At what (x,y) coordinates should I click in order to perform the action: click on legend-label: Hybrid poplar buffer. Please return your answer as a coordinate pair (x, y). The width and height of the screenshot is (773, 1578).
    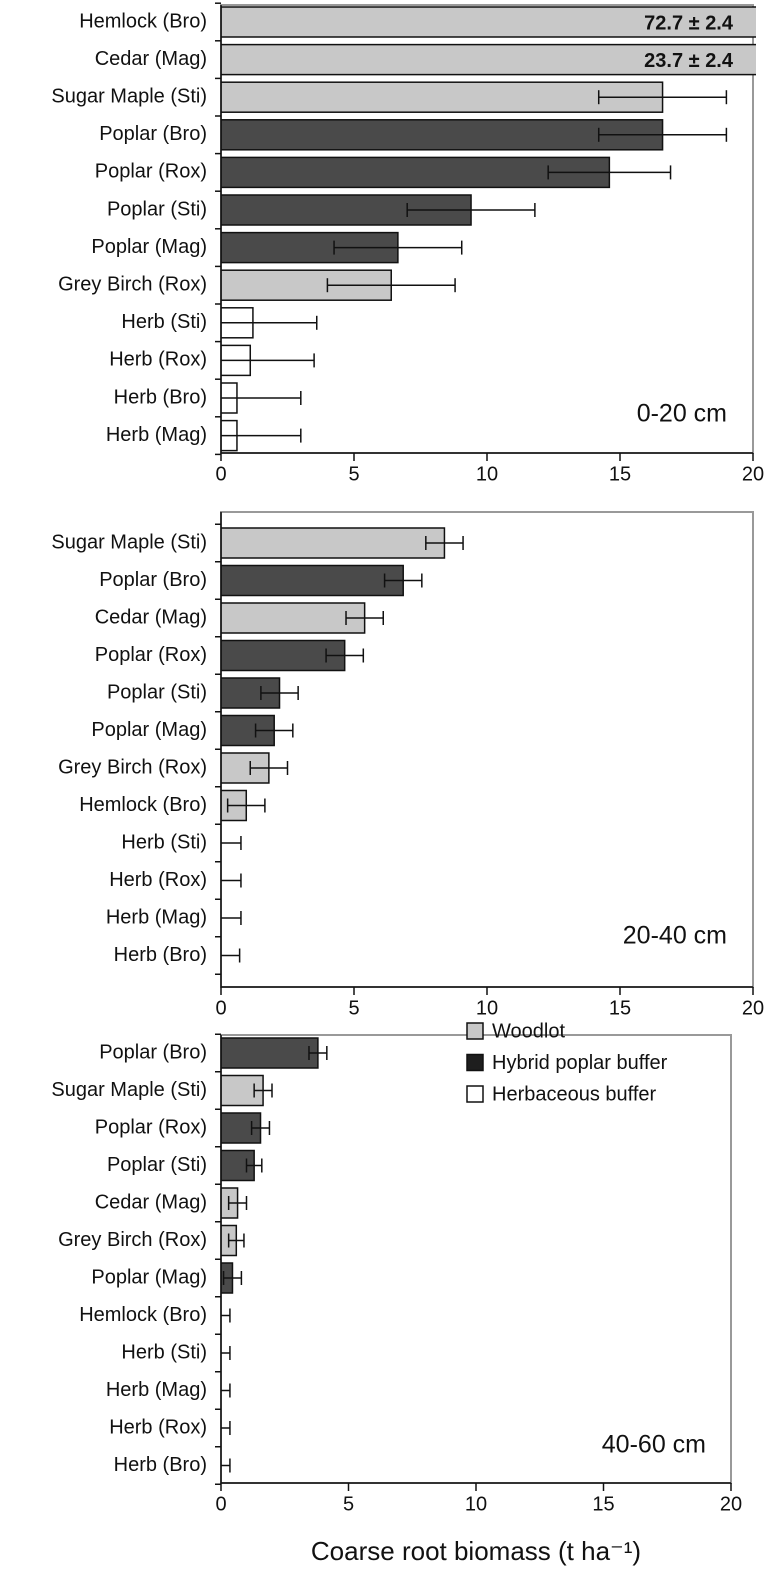
    Looking at the image, I should click on (580, 1063).